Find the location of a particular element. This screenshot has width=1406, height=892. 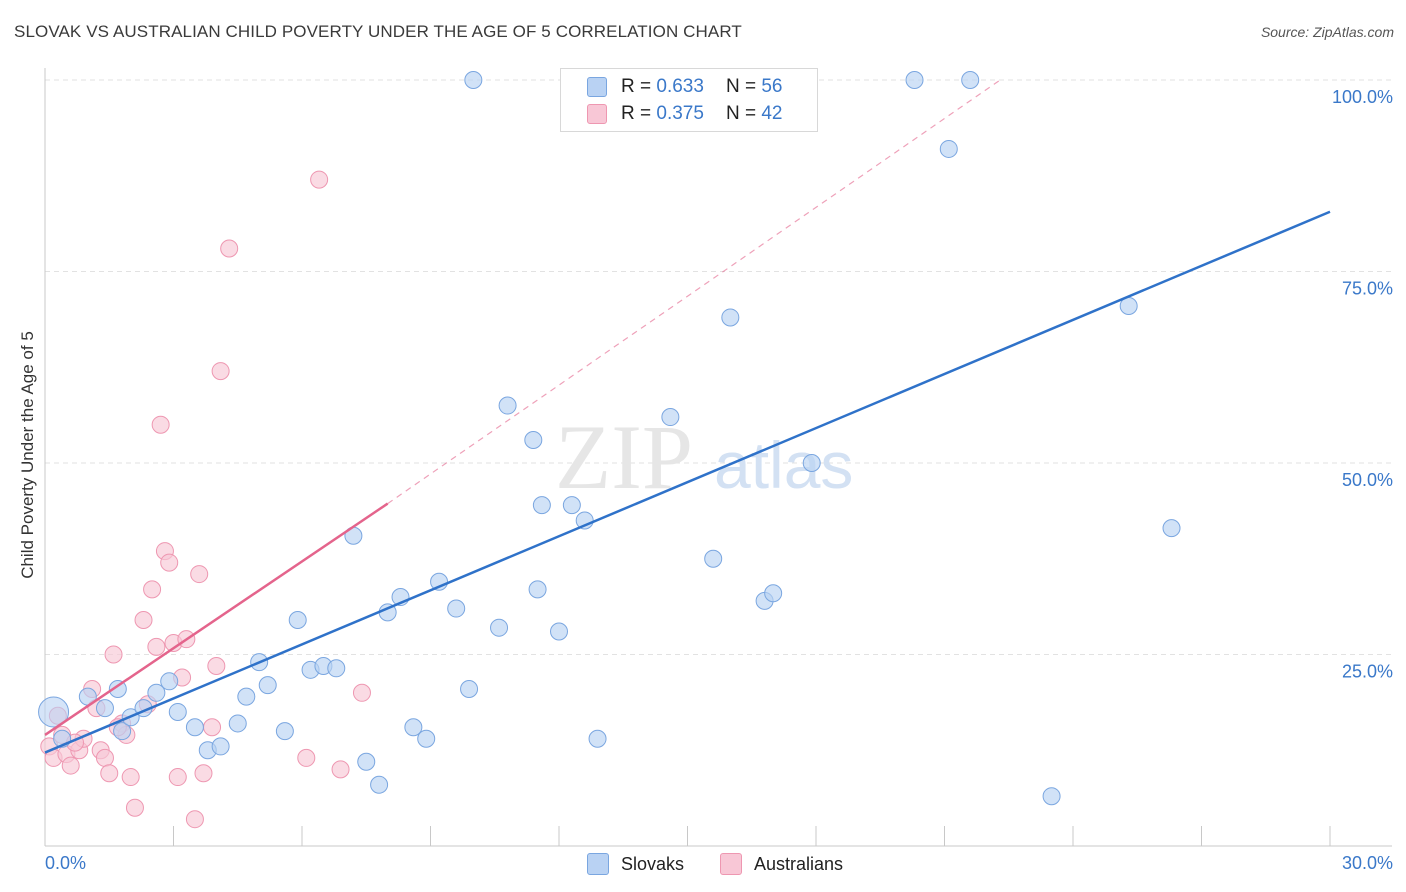

x-tick-label-min: 0.0% is located at coordinates (65, 863).